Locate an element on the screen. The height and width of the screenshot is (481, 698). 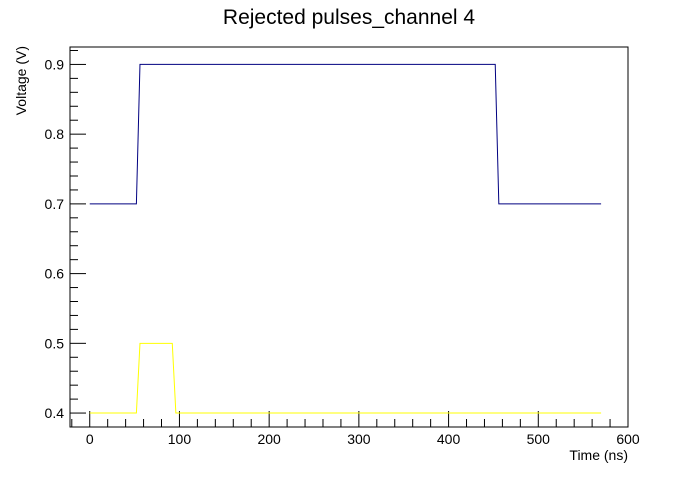
x-axis: 0 100 200 300 400 500 600 is located at coordinates (355, 429).